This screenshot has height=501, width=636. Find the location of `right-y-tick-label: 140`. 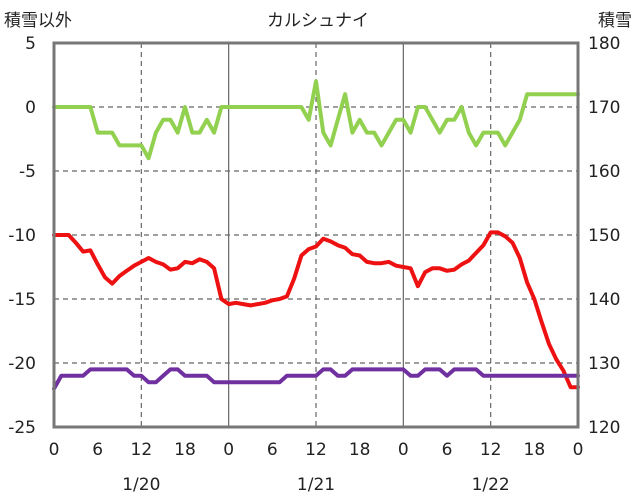

right-y-tick-label: 140 is located at coordinates (604, 300).